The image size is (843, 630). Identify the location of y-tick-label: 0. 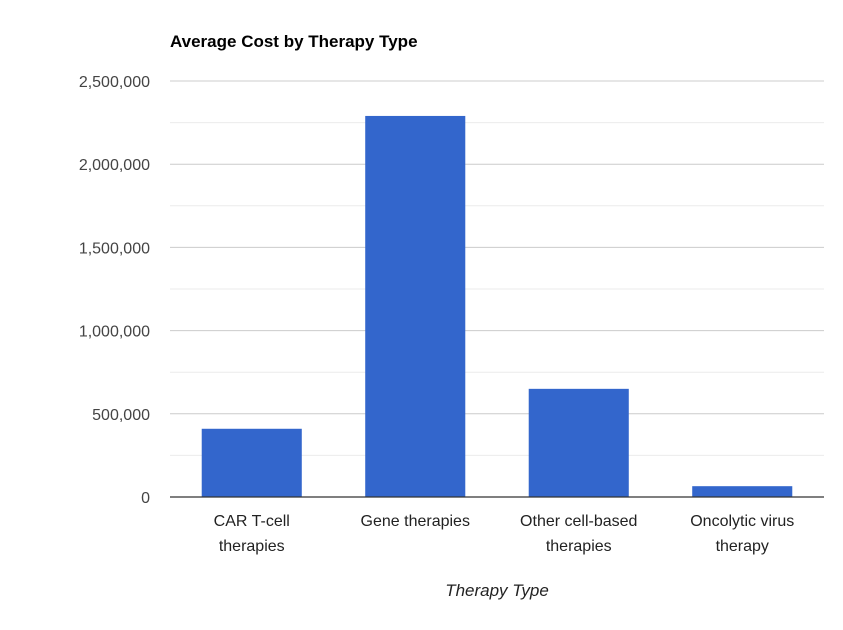
(145, 498).